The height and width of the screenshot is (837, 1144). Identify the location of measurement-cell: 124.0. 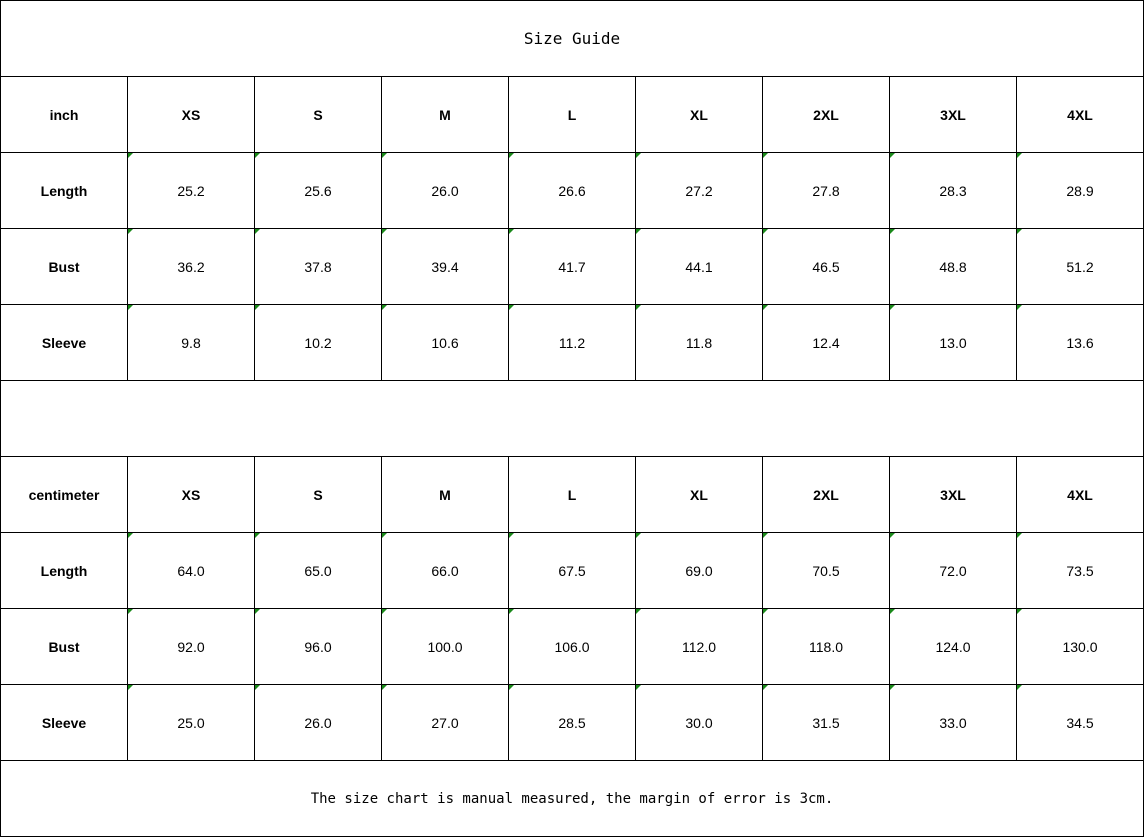
(953, 646).